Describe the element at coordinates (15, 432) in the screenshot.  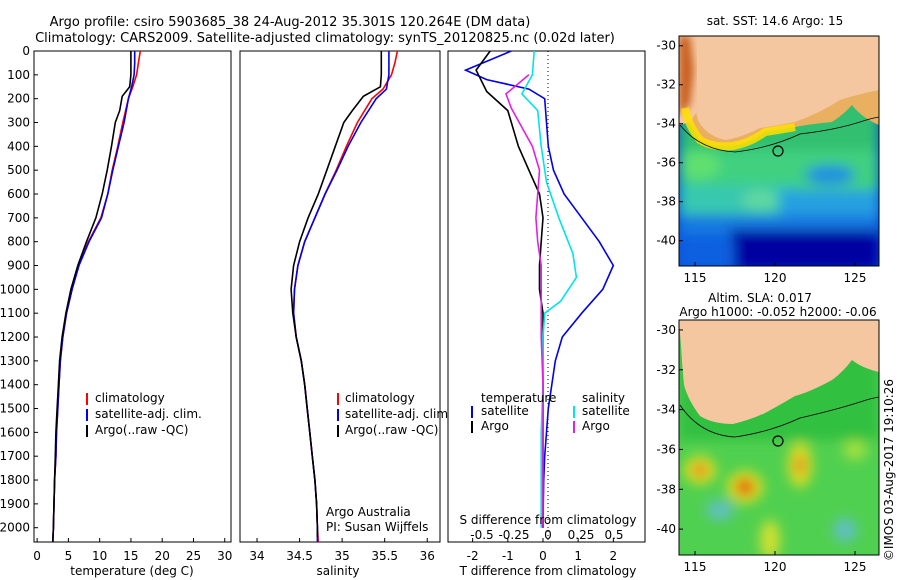
I see `y-tick-label: 1600` at that location.